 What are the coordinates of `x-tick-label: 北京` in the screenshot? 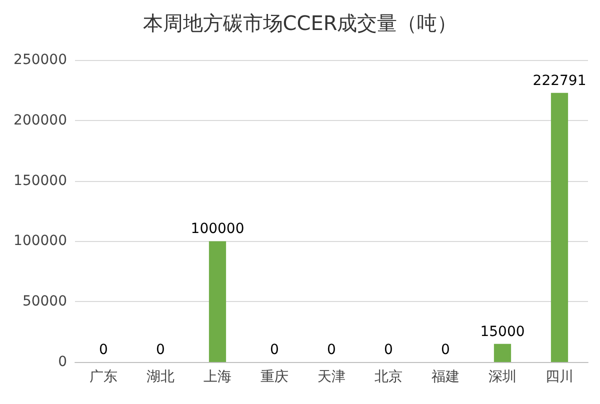 It's located at (388, 377).